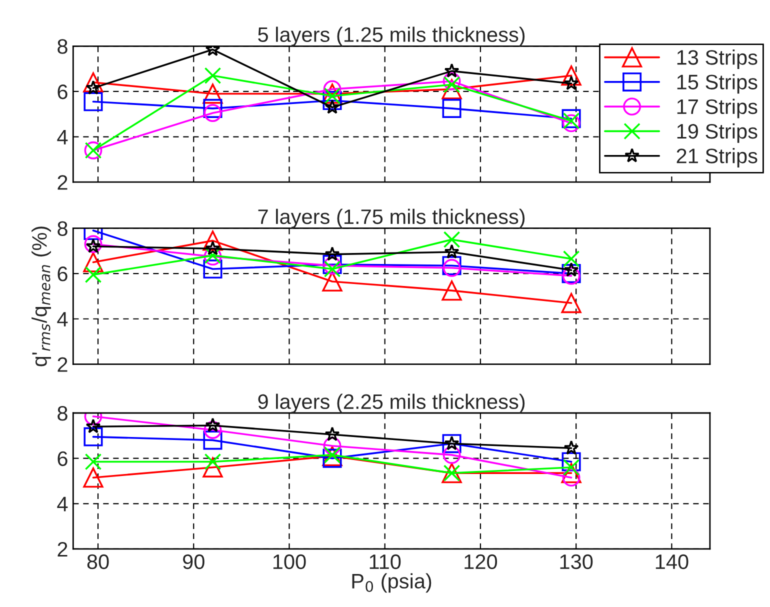 Image resolution: width=770 pixels, height=607 pixels. Describe the element at coordinates (672, 562) in the screenshot. I see `x-tick-label: 140` at that location.